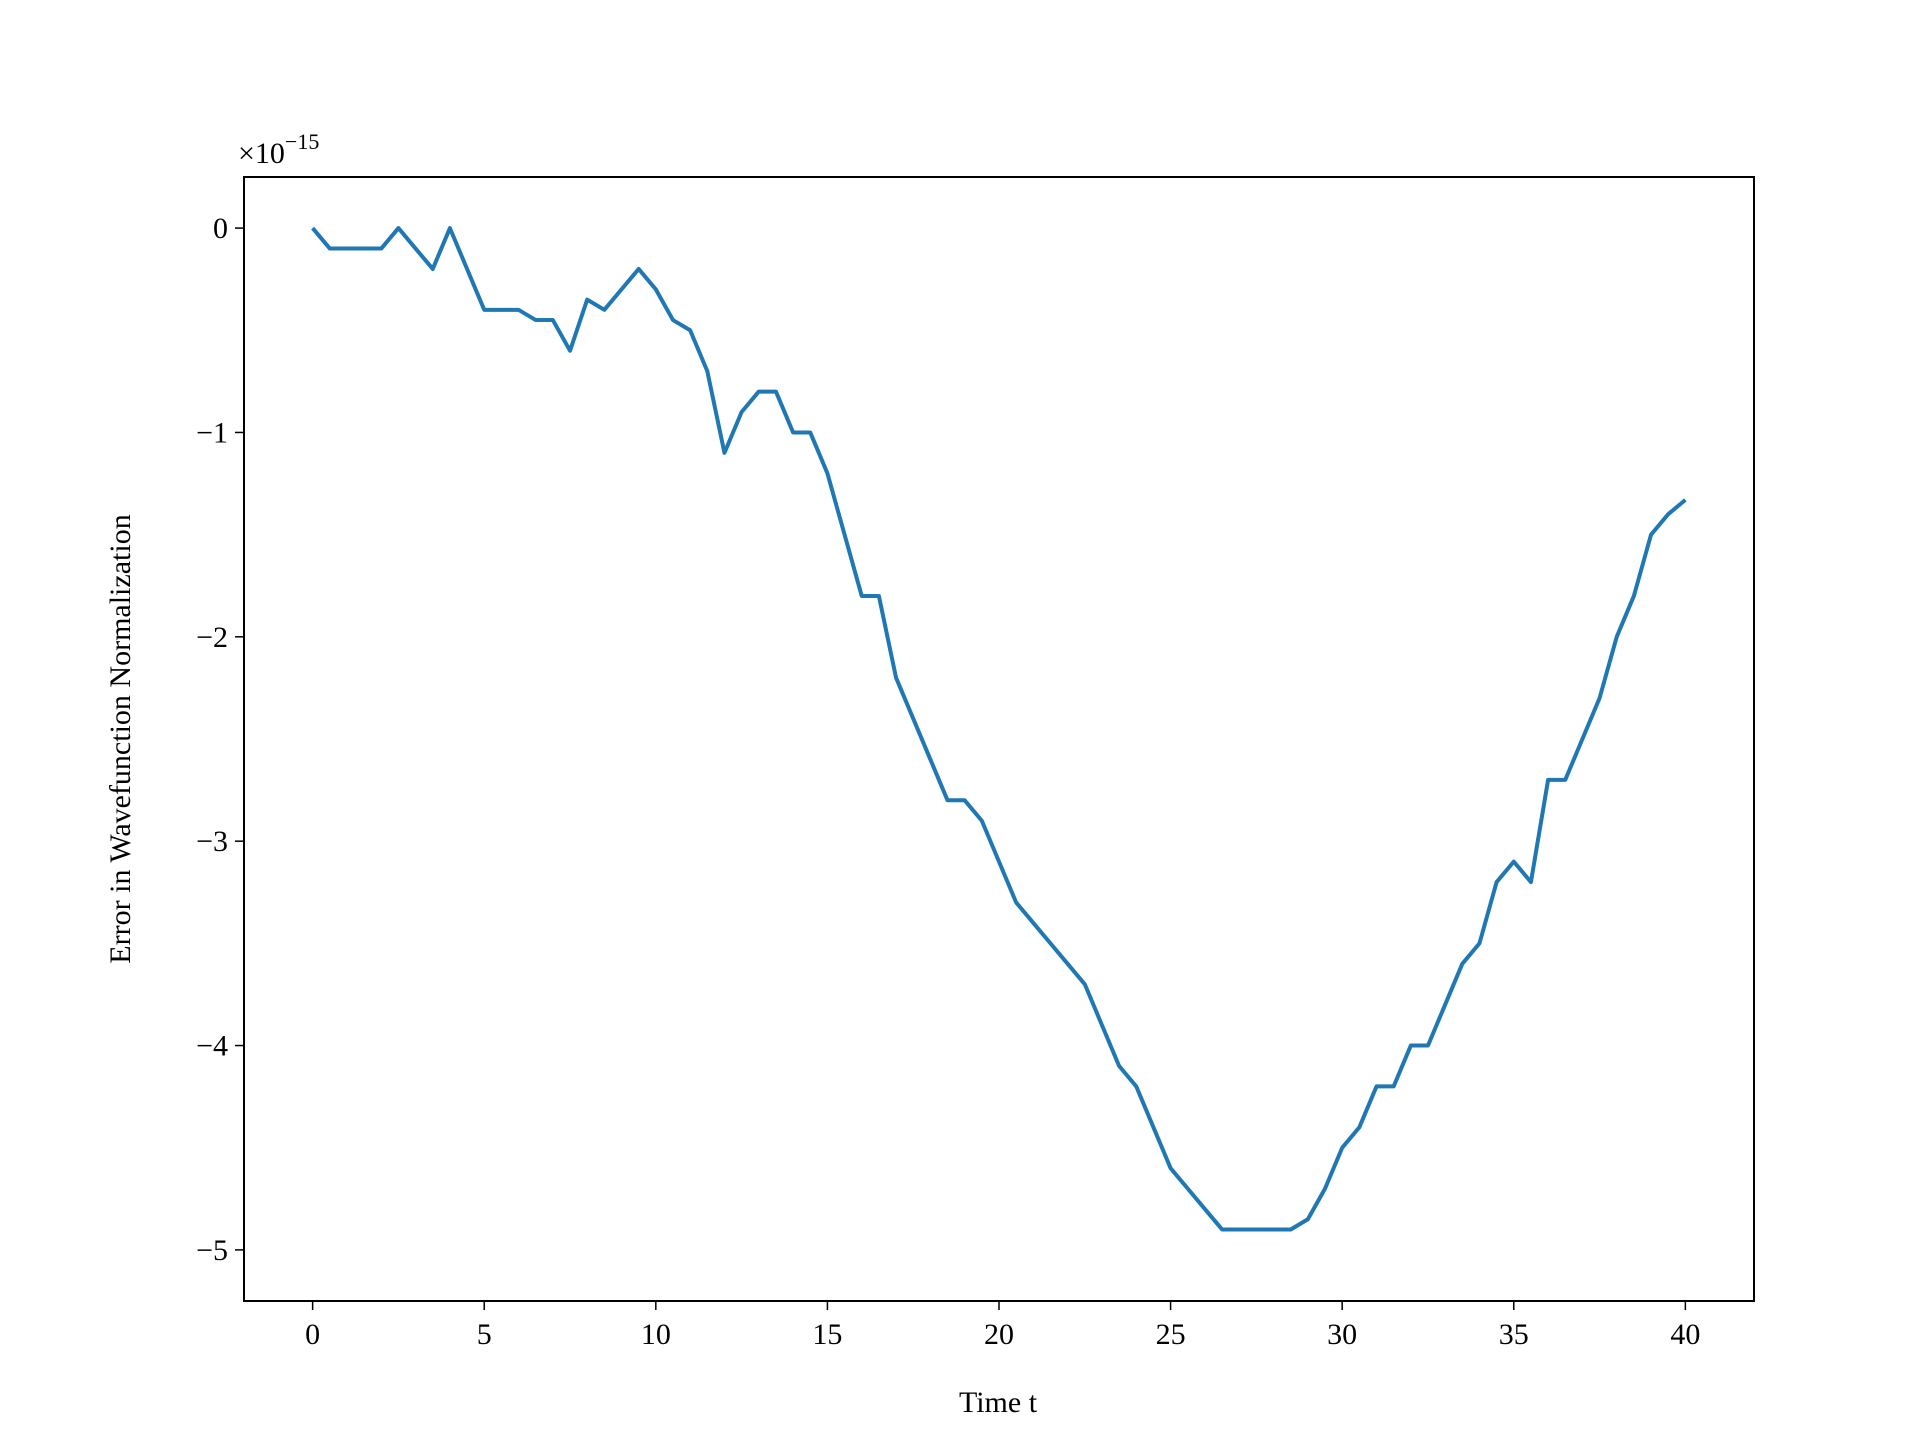  Describe the element at coordinates (220, 228) in the screenshot. I see `y-tick-label: 0` at that location.